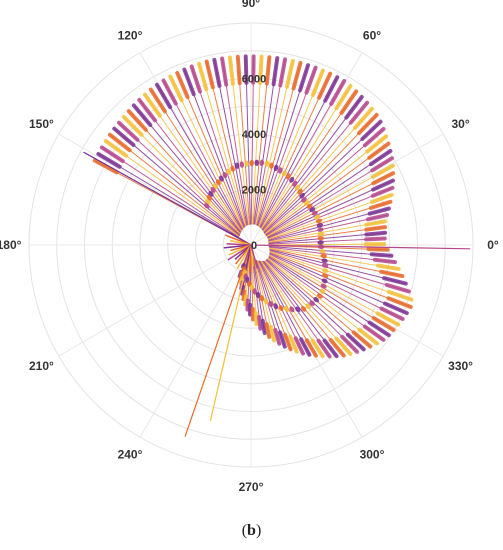 Image resolution: width=503 pixels, height=550 pixels. Describe the element at coordinates (372, 35) in the screenshot. I see `angular-tick-label: 60°` at that location.